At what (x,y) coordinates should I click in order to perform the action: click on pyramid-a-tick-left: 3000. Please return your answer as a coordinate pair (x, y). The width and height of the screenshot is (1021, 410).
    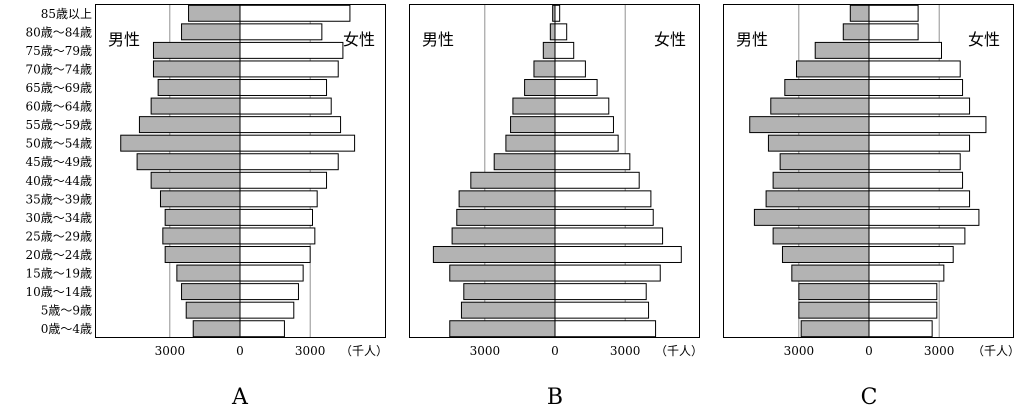
    Looking at the image, I should click on (170, 351).